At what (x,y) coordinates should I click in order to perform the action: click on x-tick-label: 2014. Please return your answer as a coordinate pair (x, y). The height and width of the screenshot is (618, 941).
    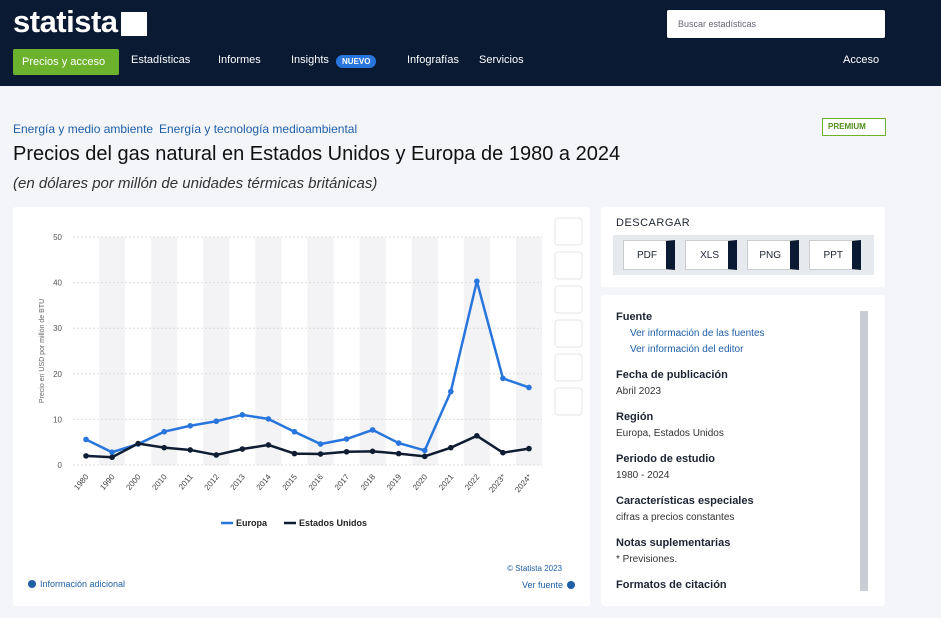
    Looking at the image, I should click on (264, 482).